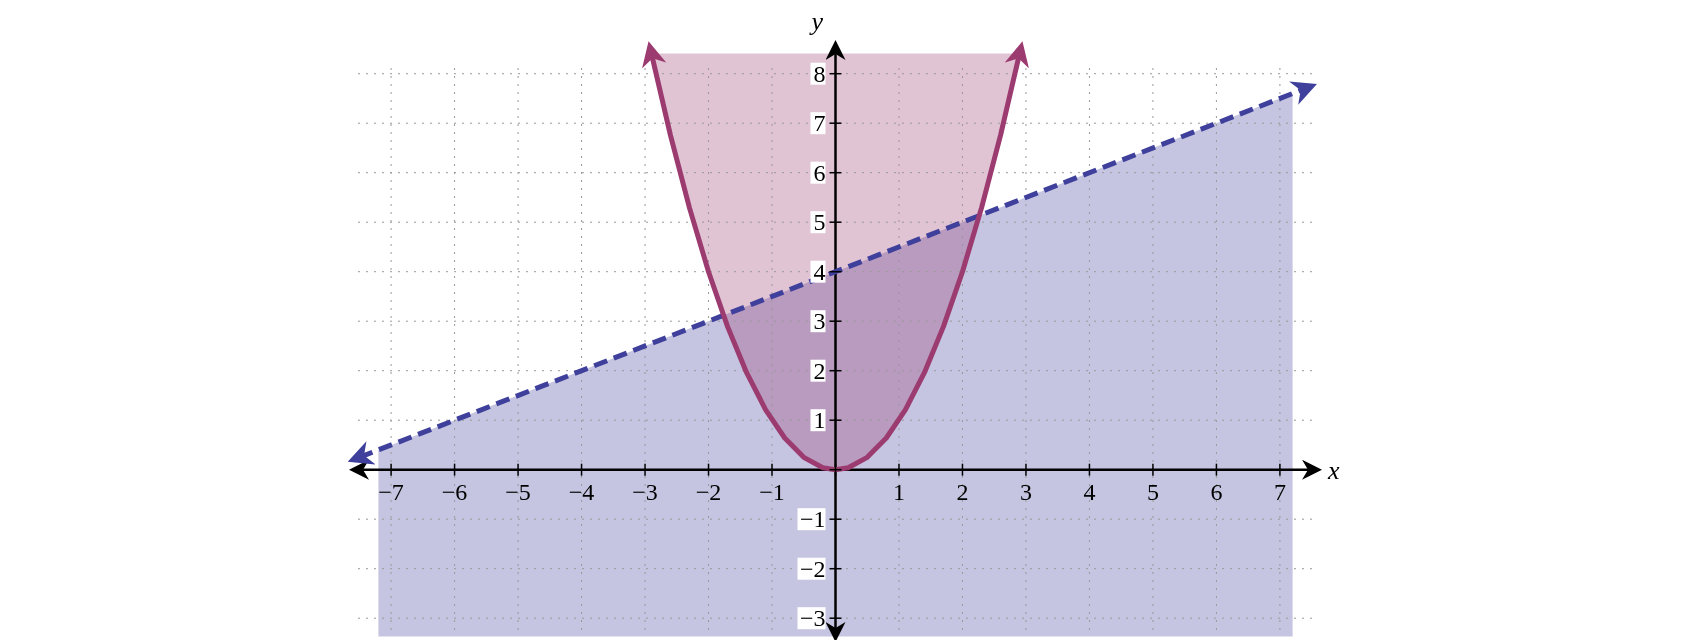 The height and width of the screenshot is (640, 1700). Describe the element at coordinates (454, 491) in the screenshot. I see `x-tick-label: −6` at that location.